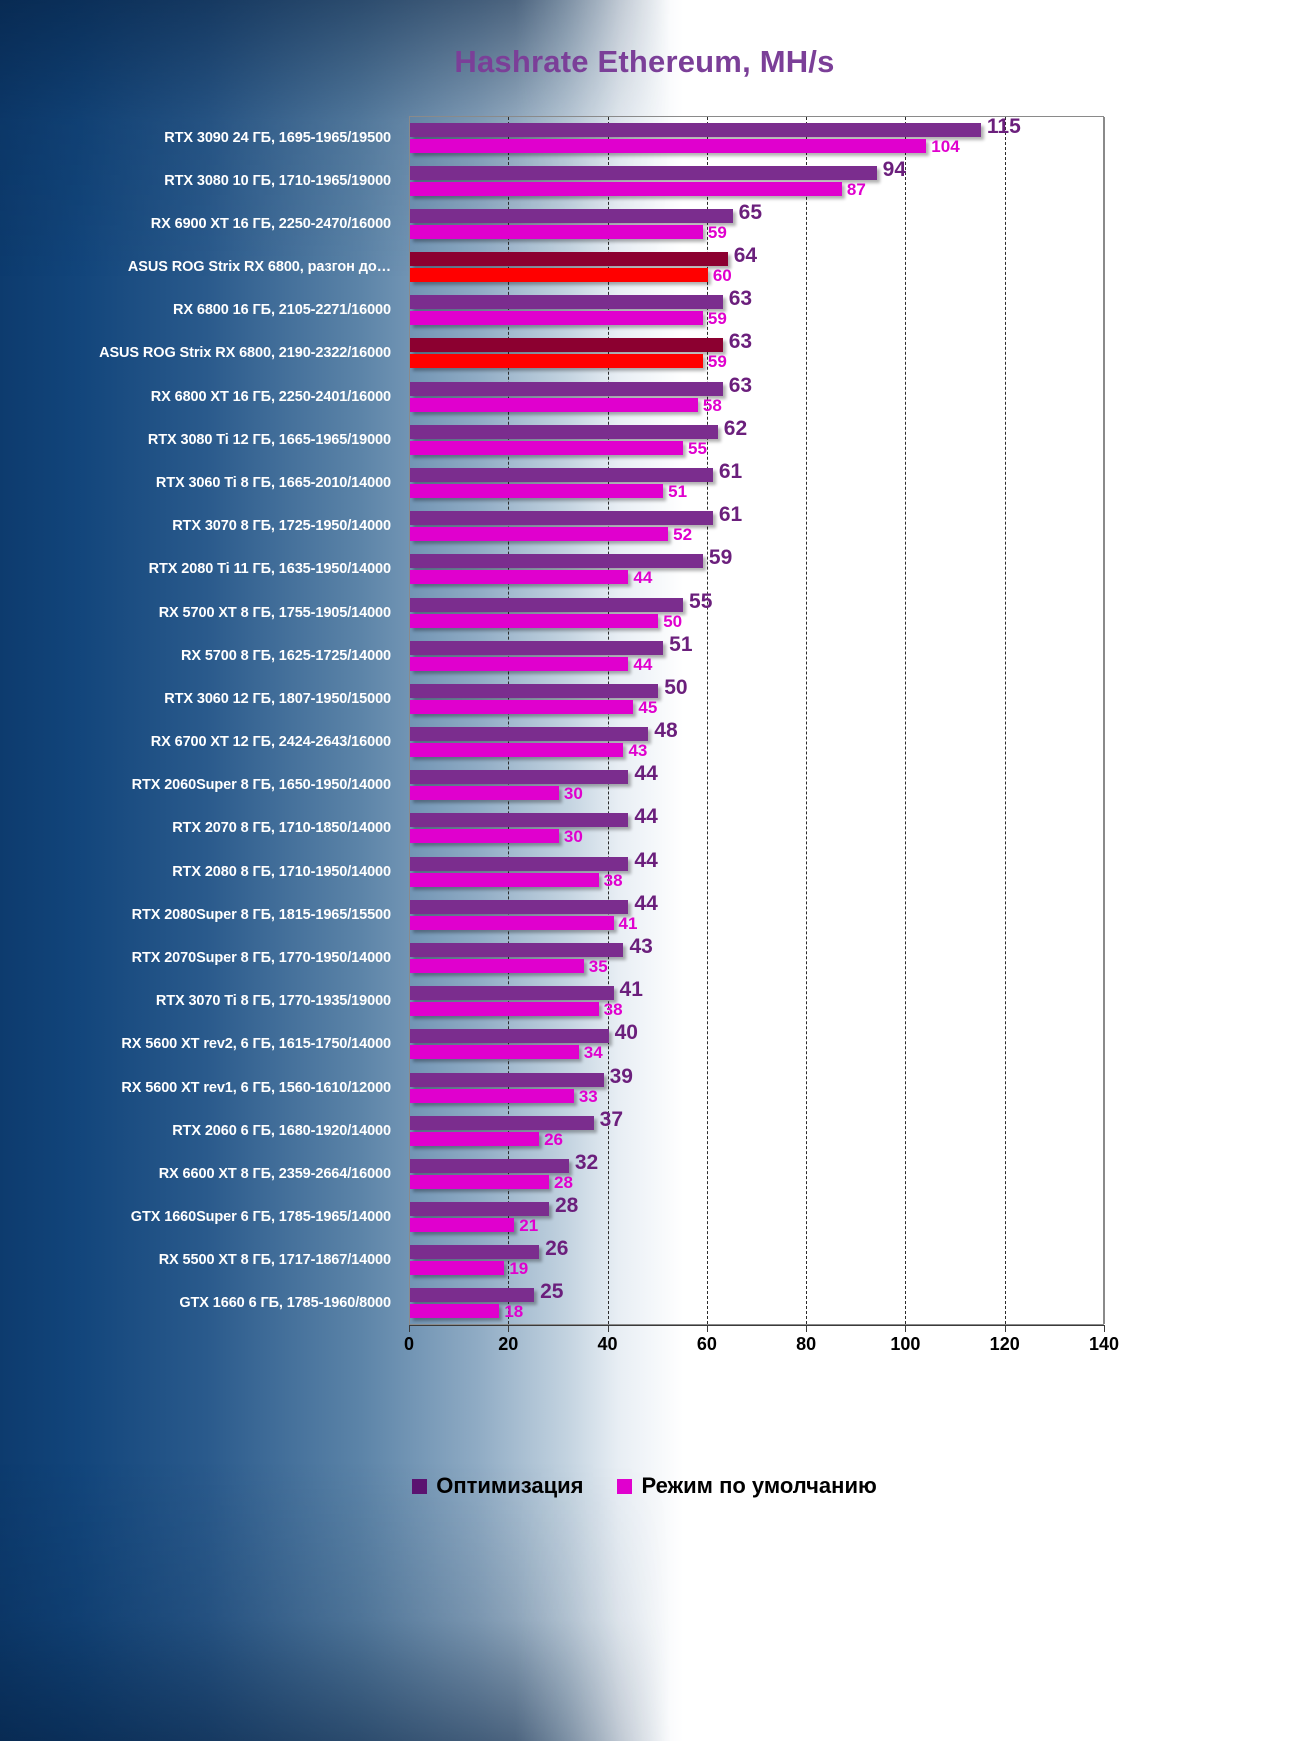 The height and width of the screenshot is (1741, 1289). I want to click on value-label-default-mode: 21, so click(529, 1226).